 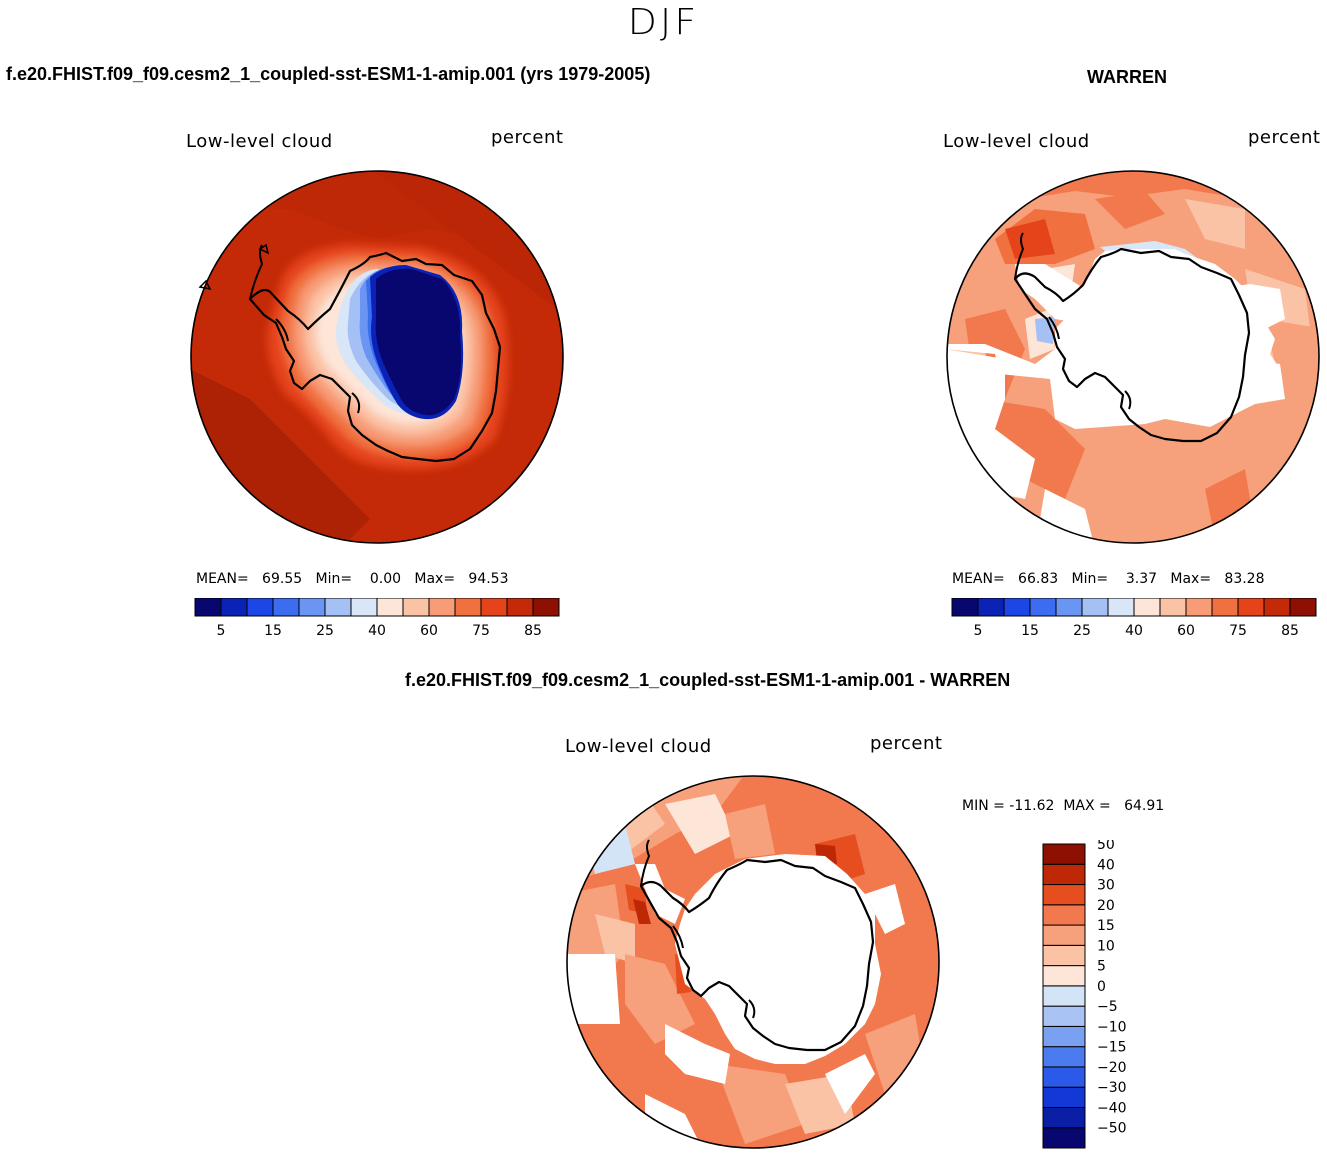 What do you see at coordinates (1108, 579) in the screenshot?
I see `obs-stats: MEAN= 66.83 Min= 3.37 Max= 83.28` at bounding box center [1108, 579].